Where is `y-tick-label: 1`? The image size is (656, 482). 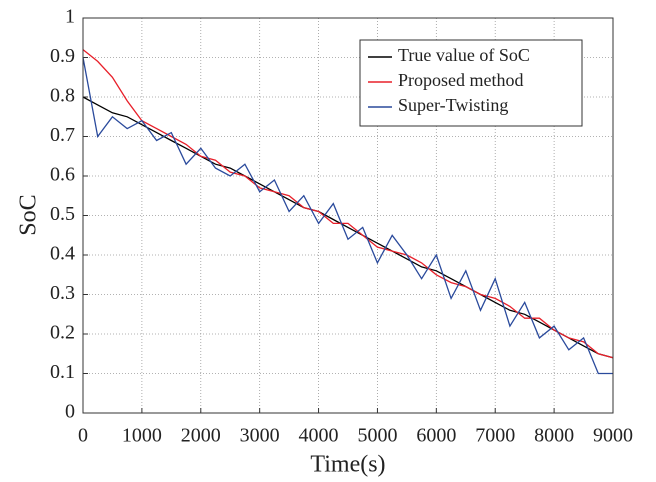
y-tick-label: 1 is located at coordinates (70, 17).